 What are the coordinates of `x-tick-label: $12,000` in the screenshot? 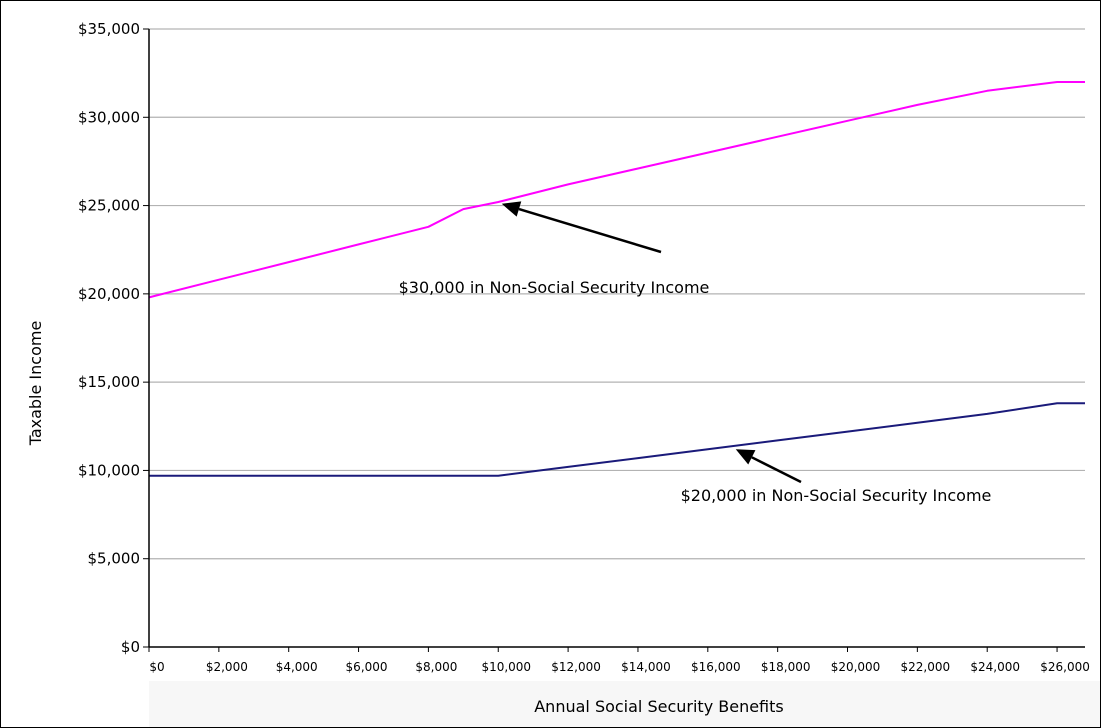 It's located at (576, 667).